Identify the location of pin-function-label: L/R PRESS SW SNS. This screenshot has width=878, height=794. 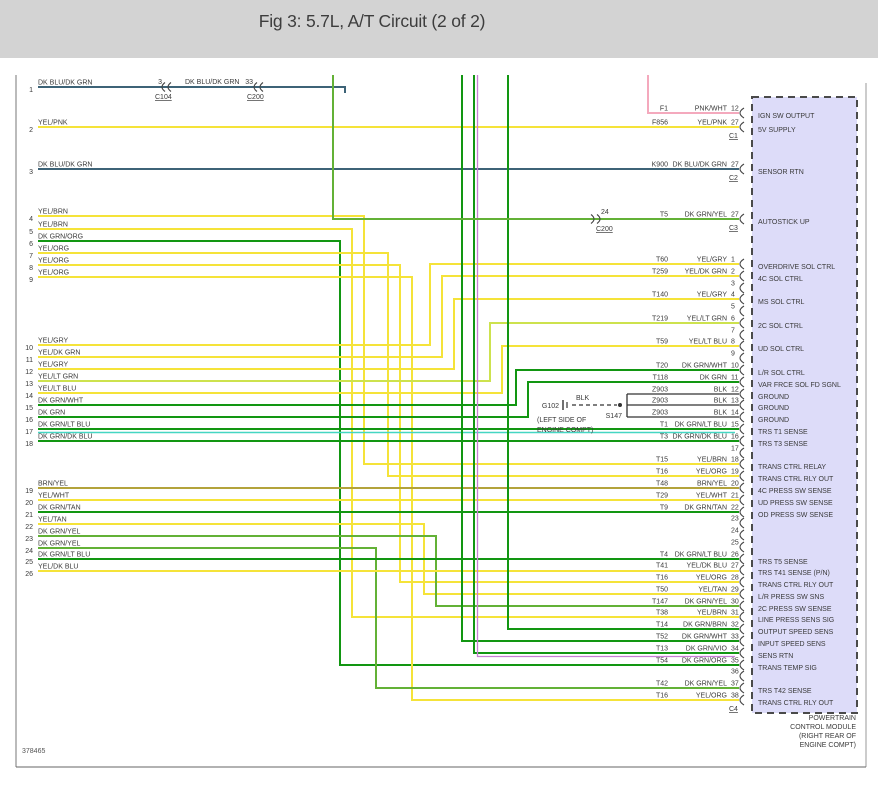
(791, 597).